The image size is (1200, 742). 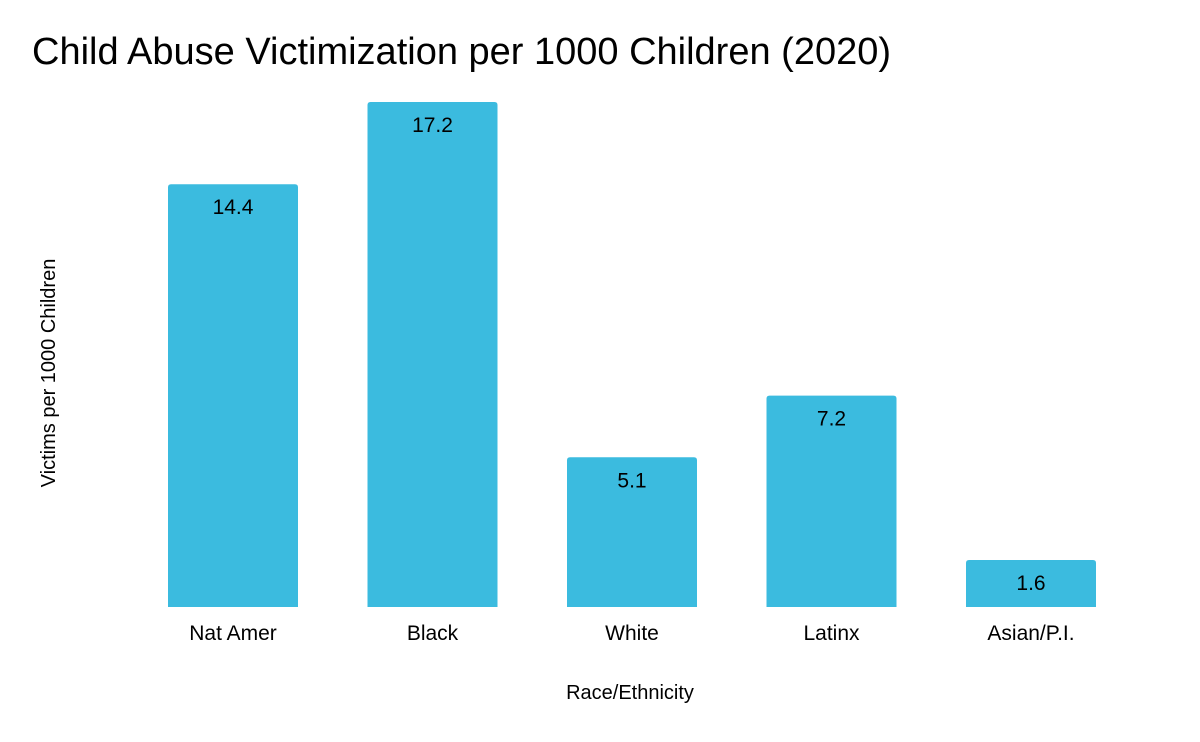 What do you see at coordinates (1030, 633) in the screenshot?
I see `x-tick-label-asian-p-i: Asian/P.I.` at bounding box center [1030, 633].